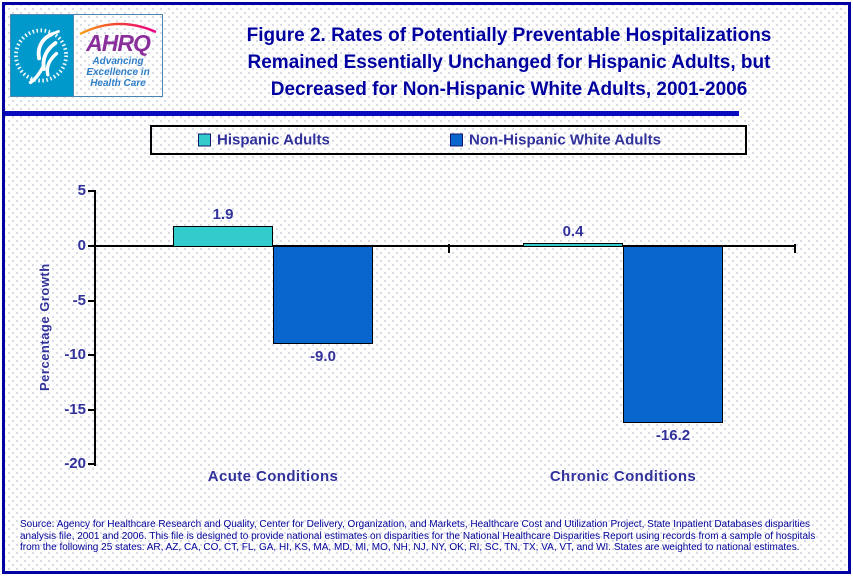 Image resolution: width=853 pixels, height=576 pixels. I want to click on bar-value-label: 0.4, so click(573, 231).